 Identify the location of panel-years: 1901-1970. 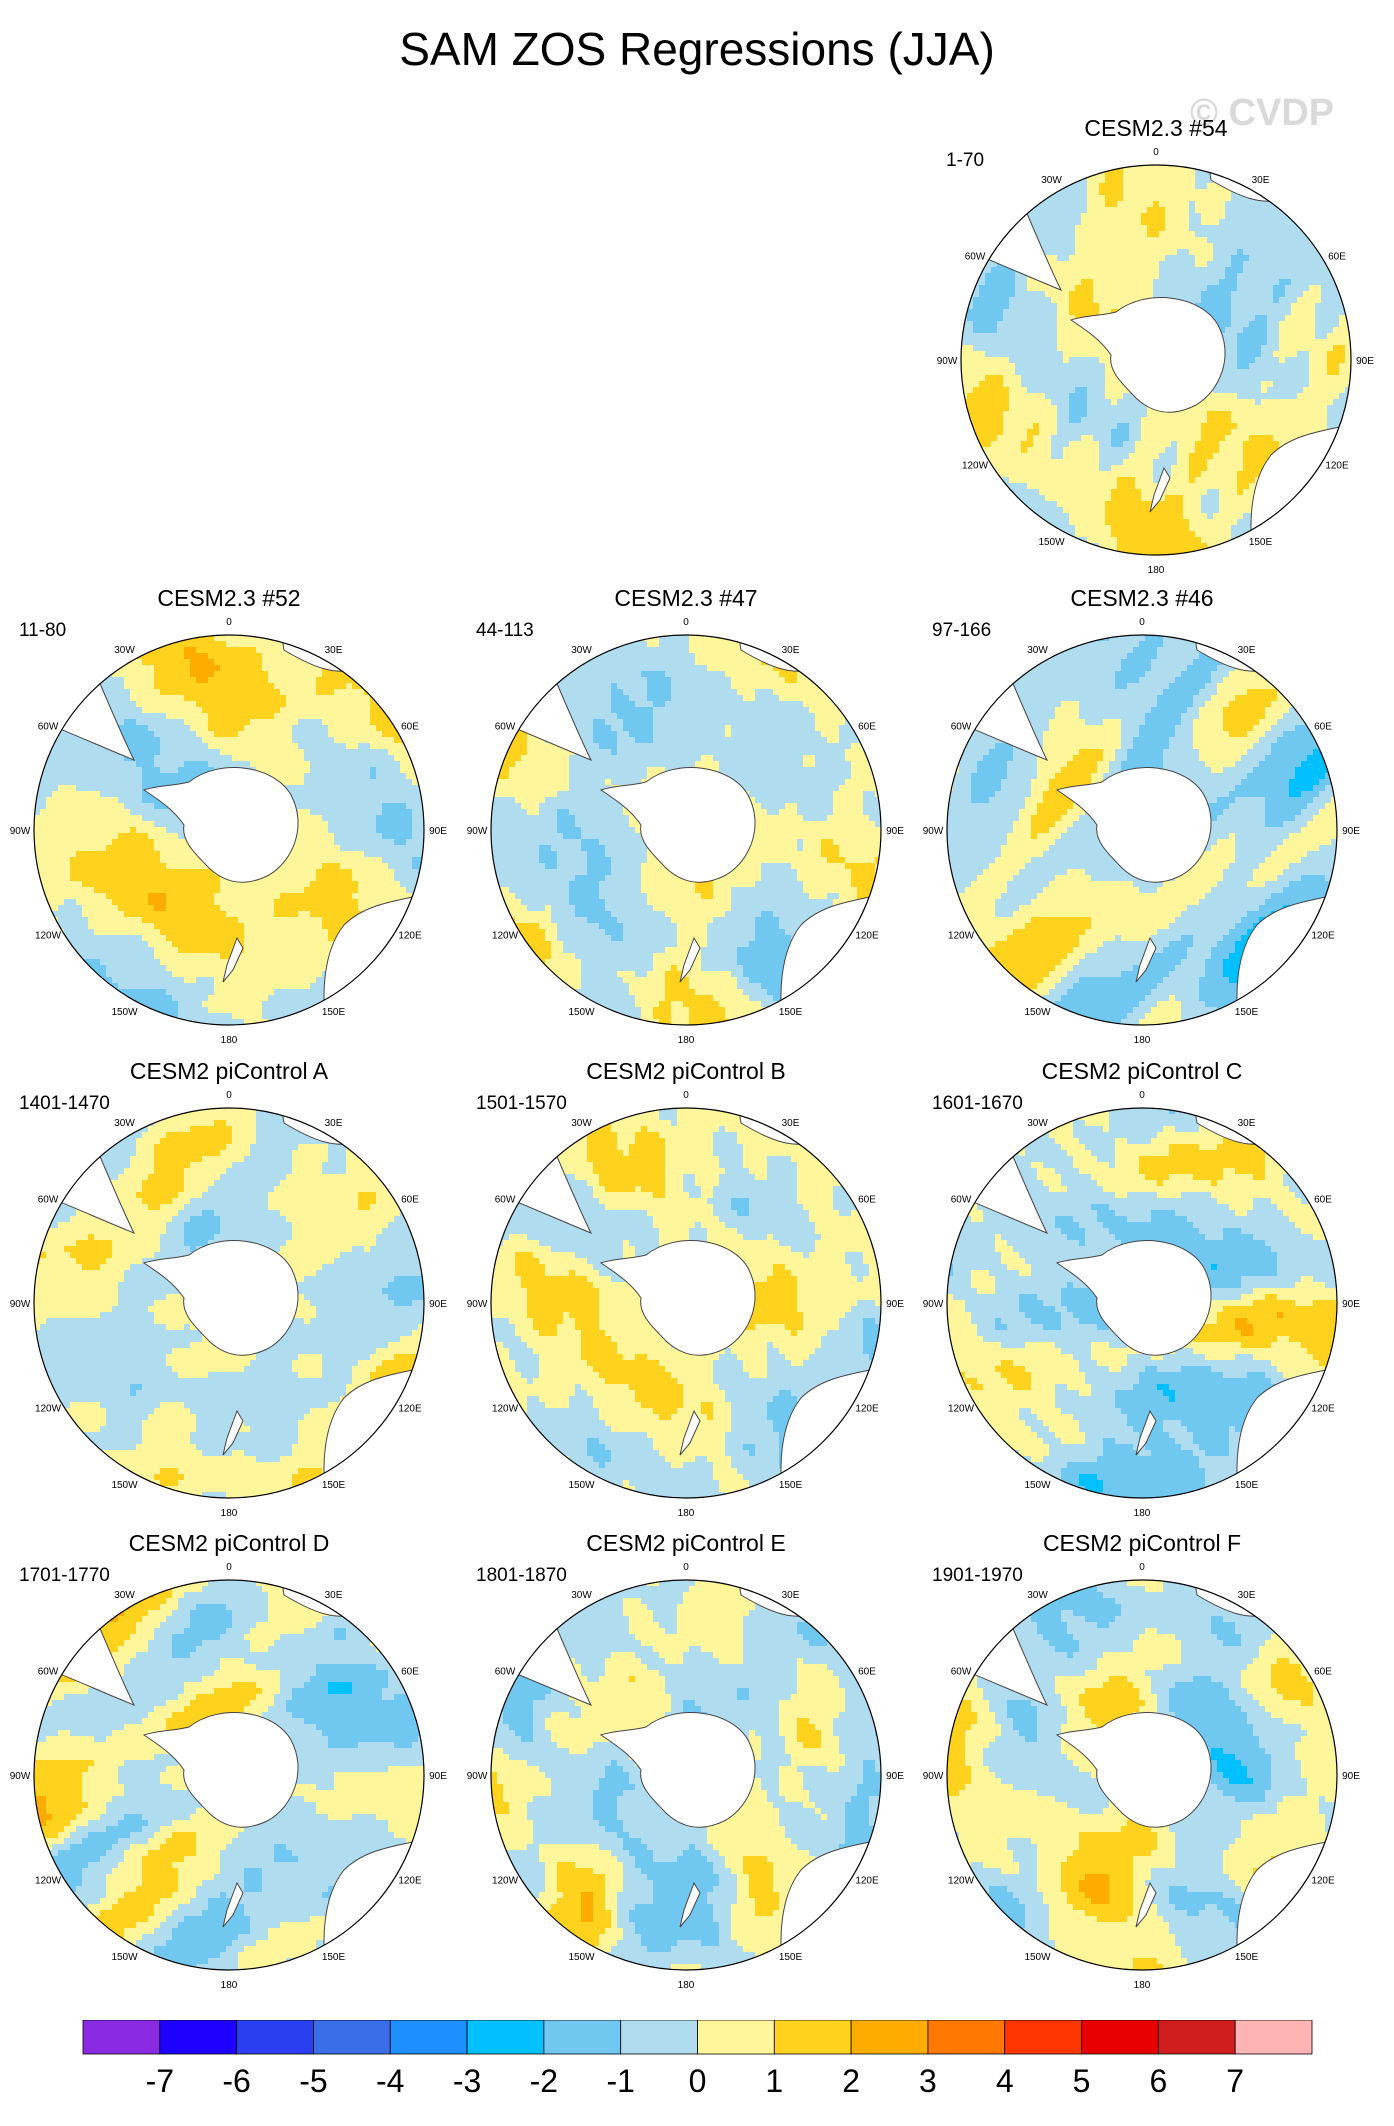
(977, 1576).